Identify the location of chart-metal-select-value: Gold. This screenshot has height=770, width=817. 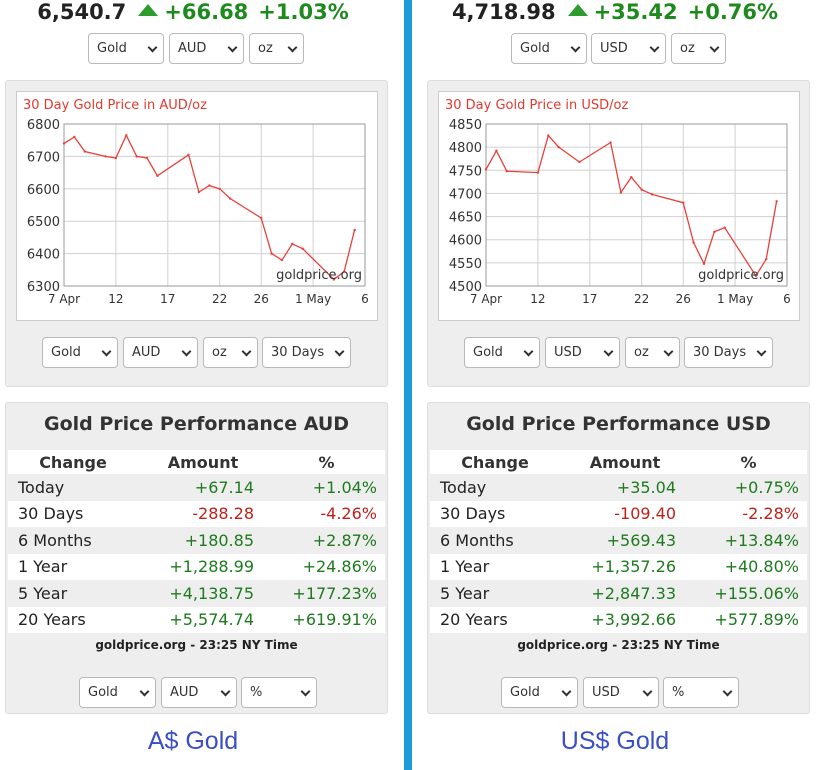
(66, 352).